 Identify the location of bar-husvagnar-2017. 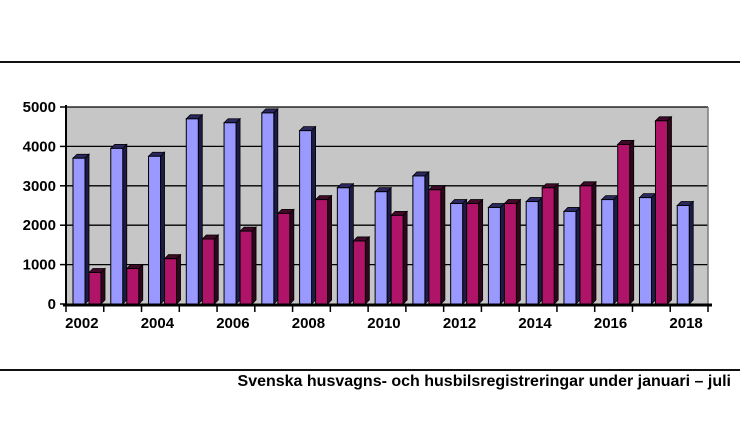
(645, 251).